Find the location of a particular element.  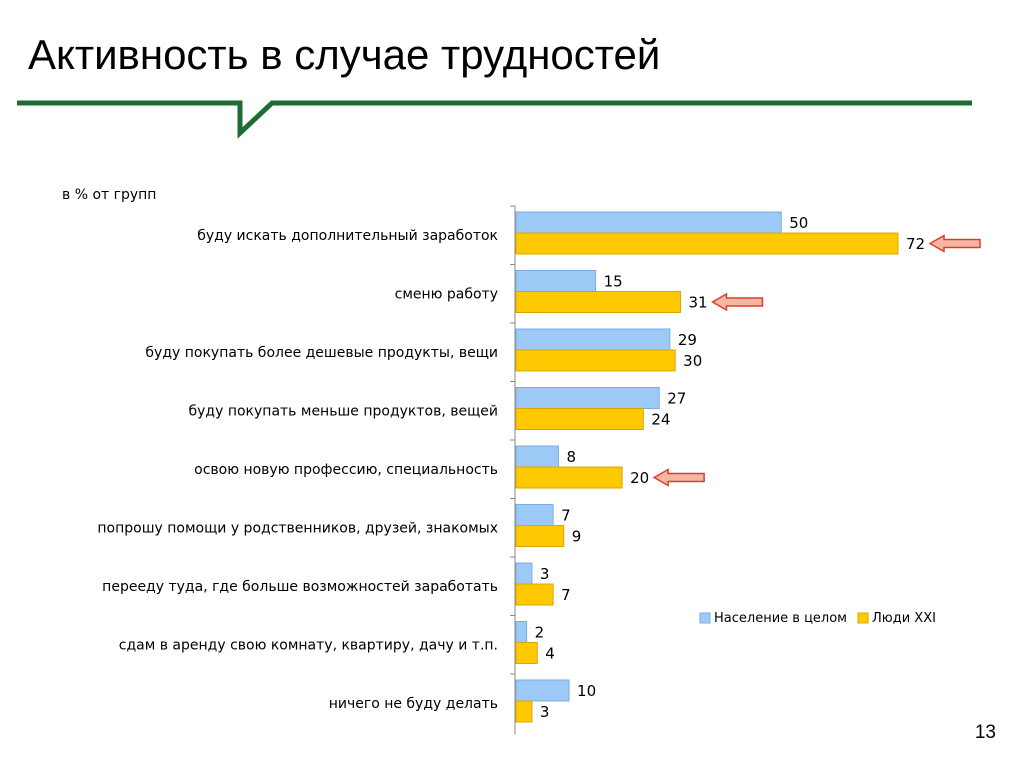

data-label: 24 is located at coordinates (660, 420).